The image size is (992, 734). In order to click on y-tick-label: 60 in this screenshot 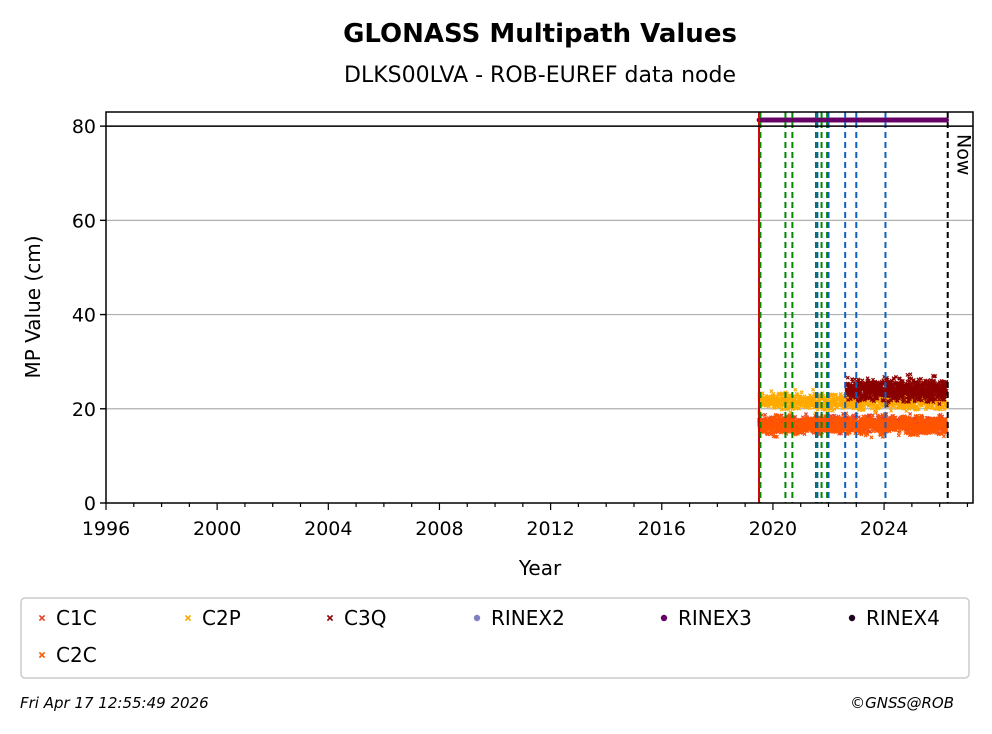, I will do `click(84, 221)`.